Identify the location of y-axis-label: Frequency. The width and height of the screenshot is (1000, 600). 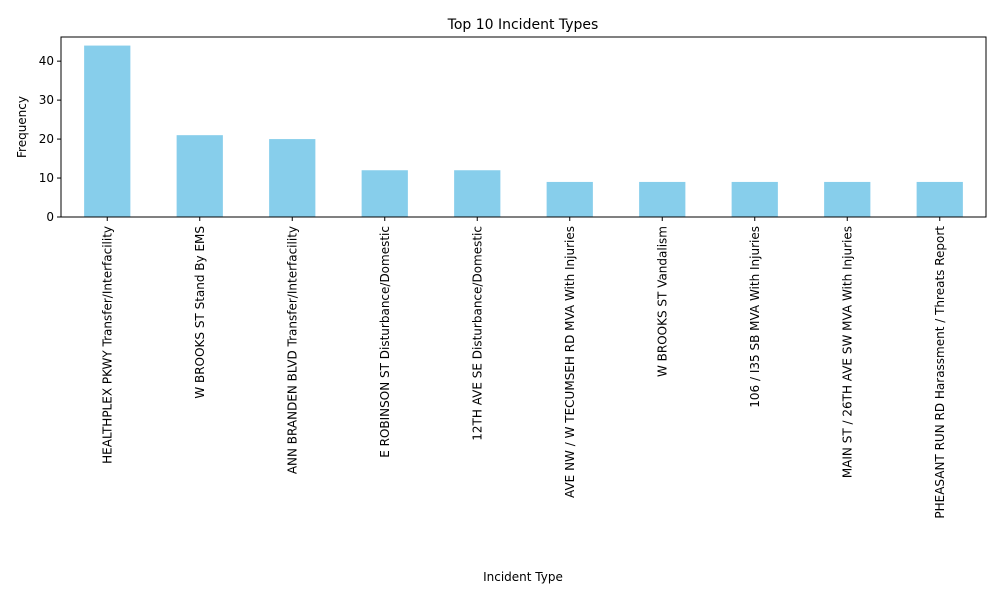
(22, 127).